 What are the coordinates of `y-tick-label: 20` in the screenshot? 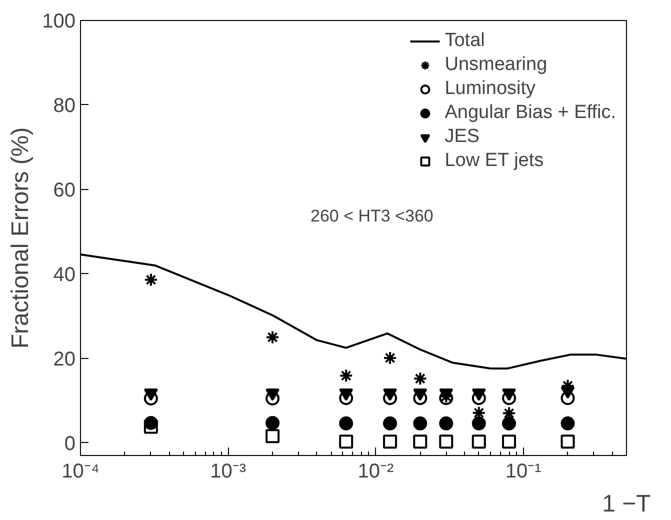 It's located at (64, 359).